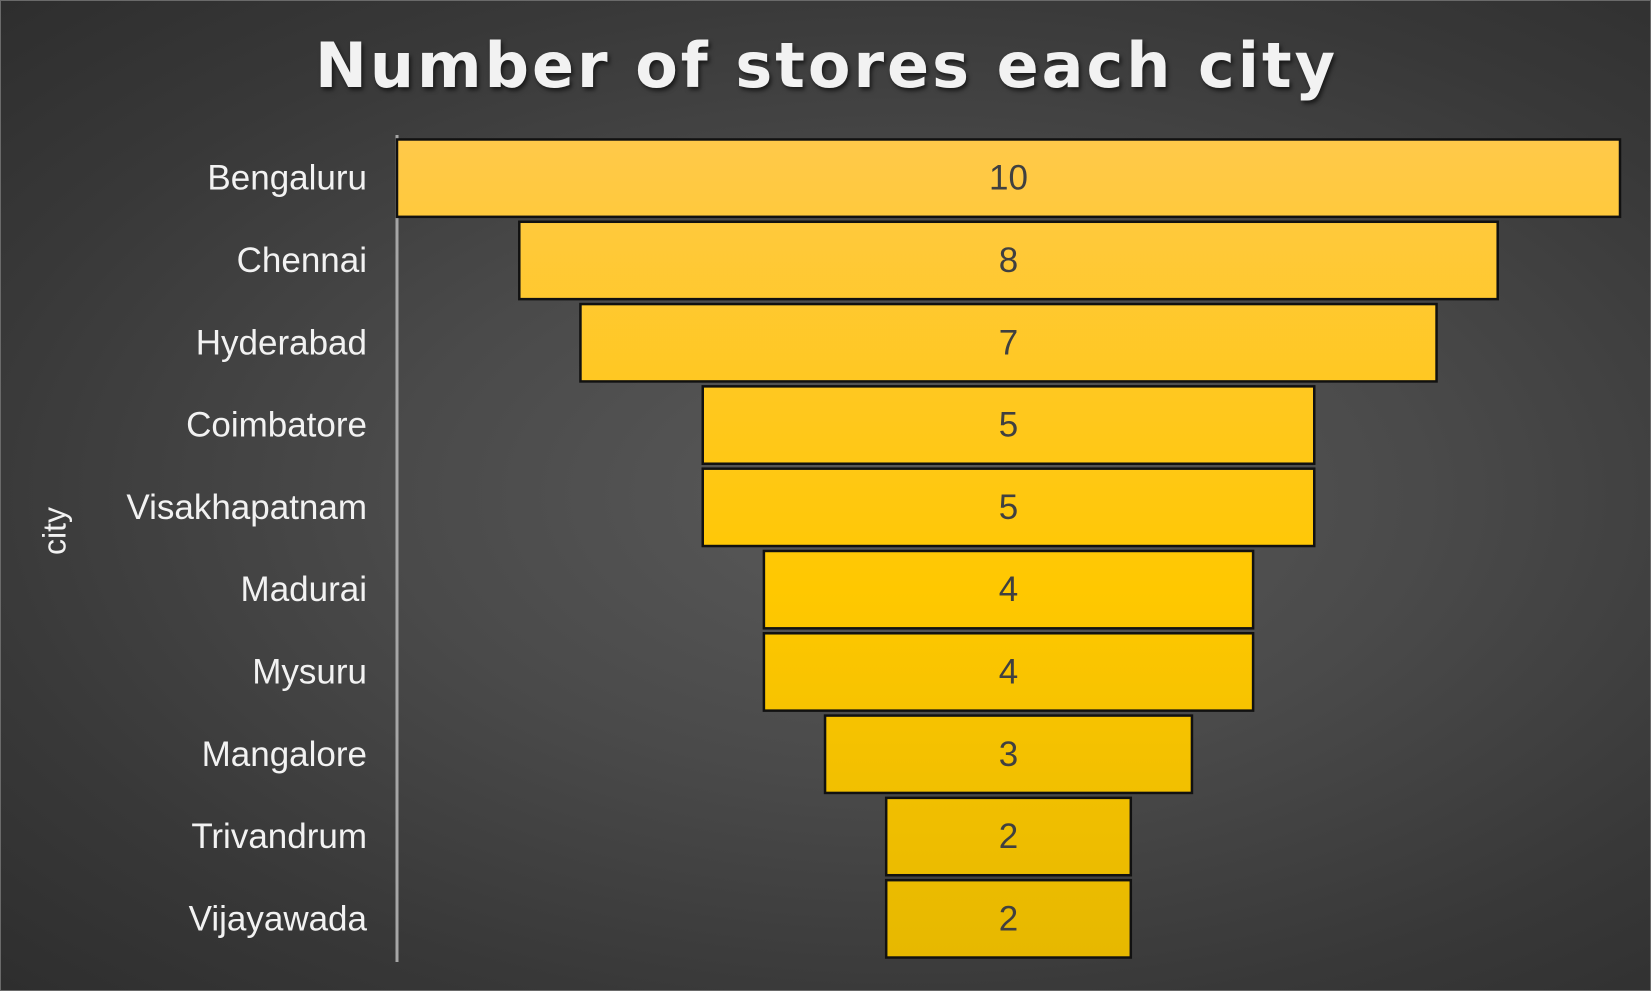 The image size is (1651, 991). I want to click on data-label: 10, so click(1008, 178).